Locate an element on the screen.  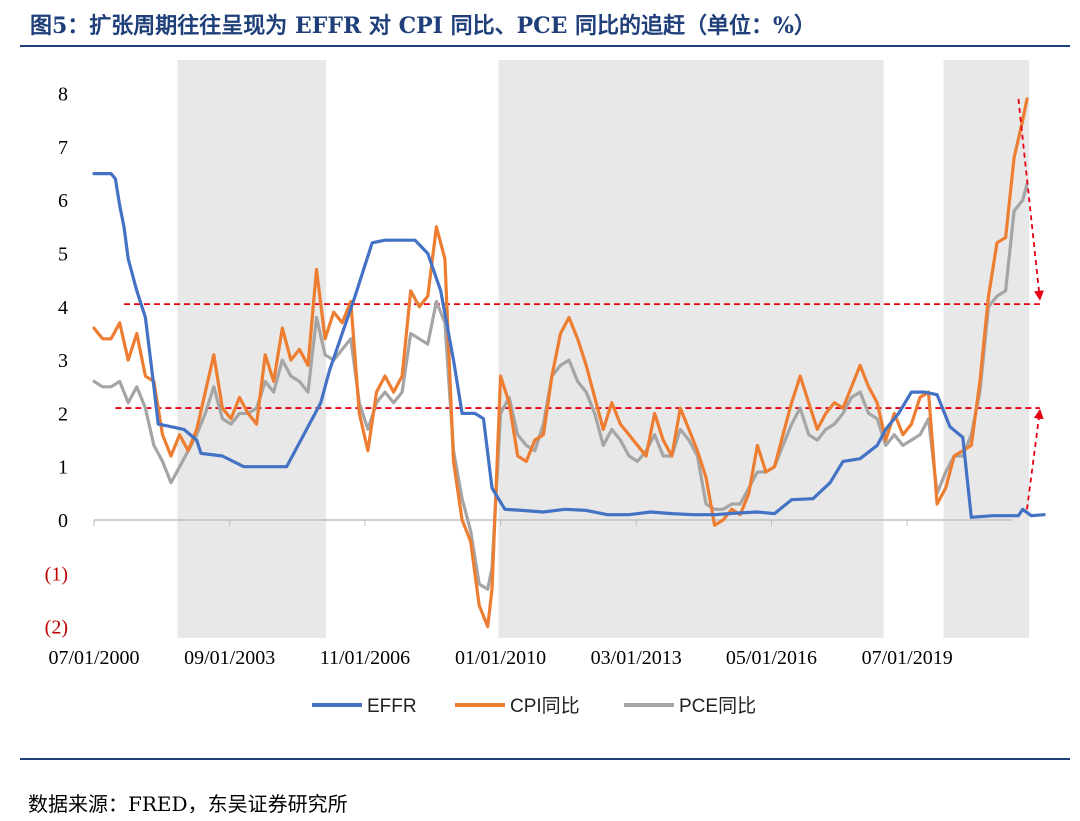
data-source: 数据来源：FRED，东吴证券研究所 is located at coordinates (188, 804).